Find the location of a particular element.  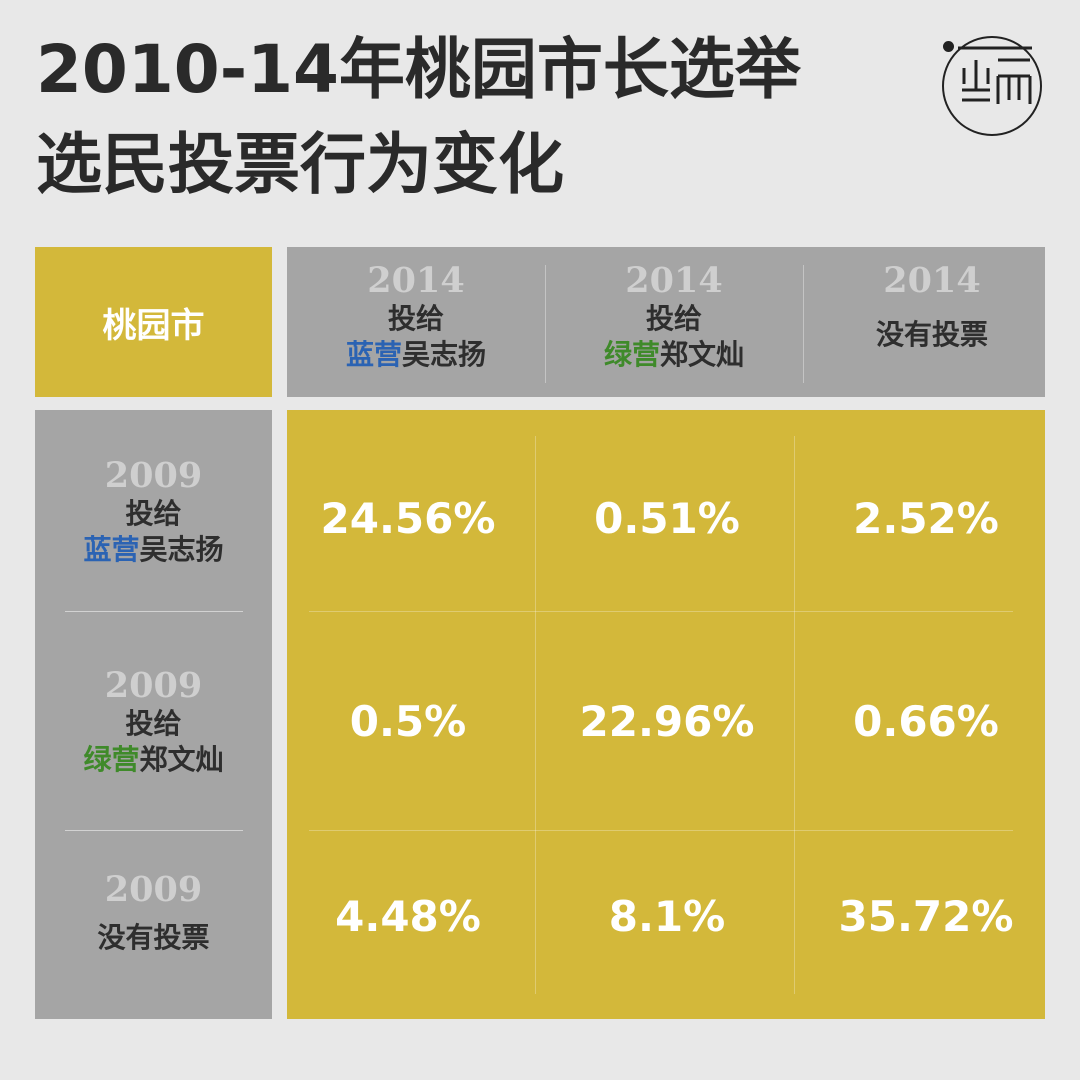

row-header-1-camp: 蓝营 is located at coordinates (111, 549).